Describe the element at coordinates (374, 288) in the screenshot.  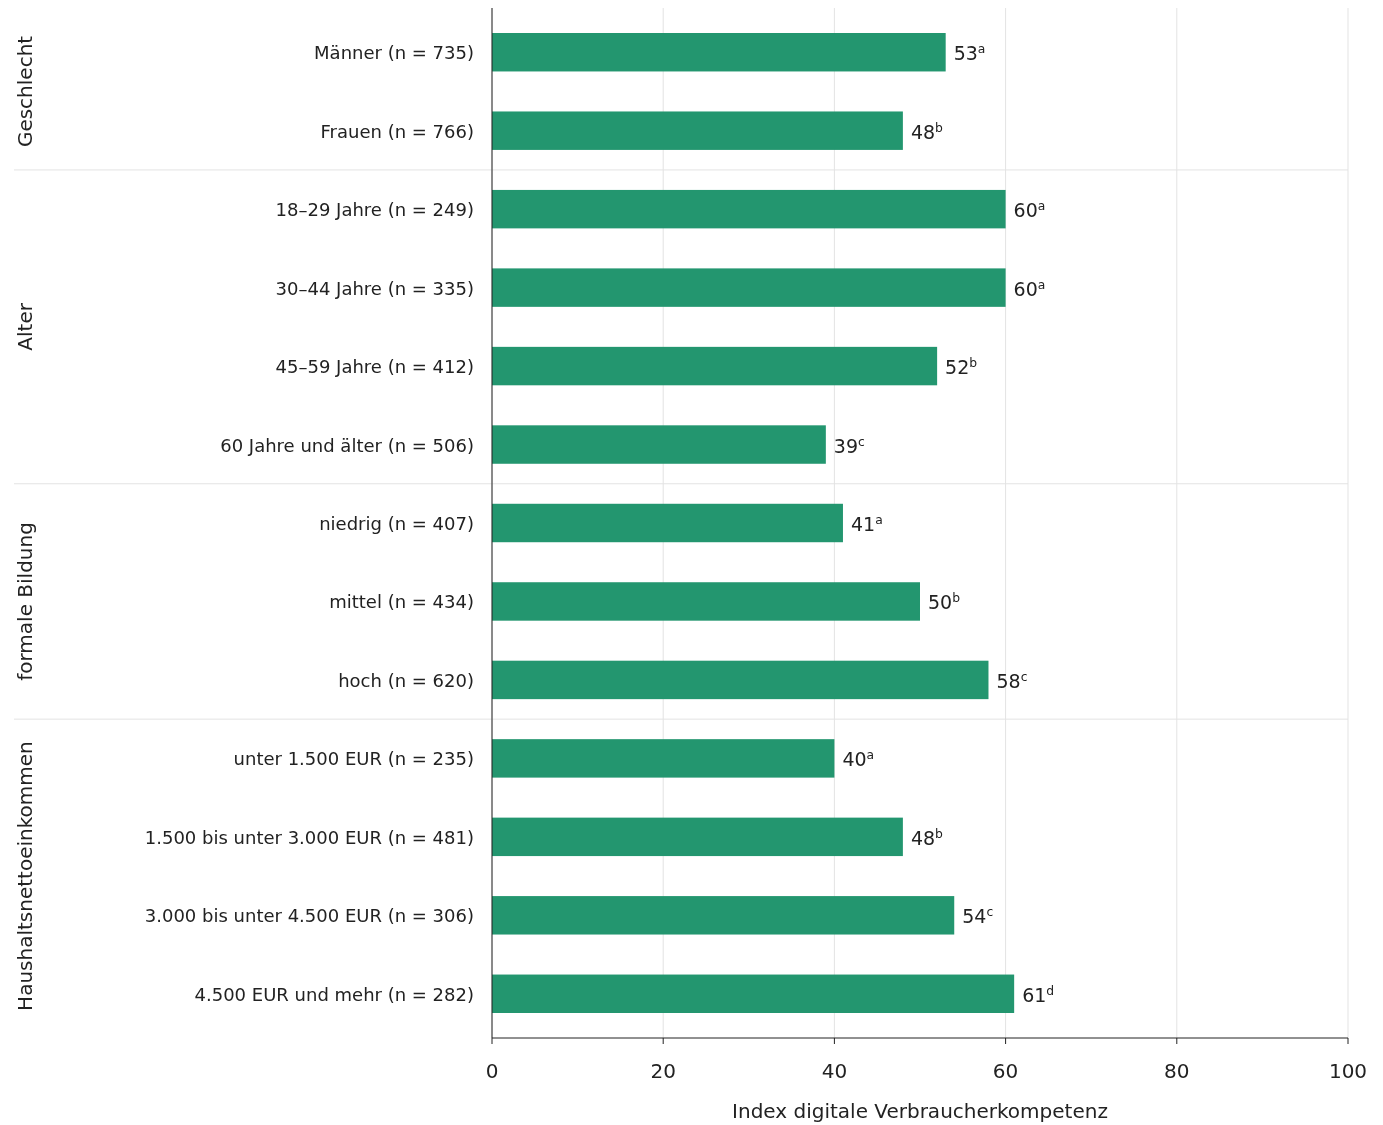
I see `y-tick-label: 30–44 Jahre (n = 335)` at that location.